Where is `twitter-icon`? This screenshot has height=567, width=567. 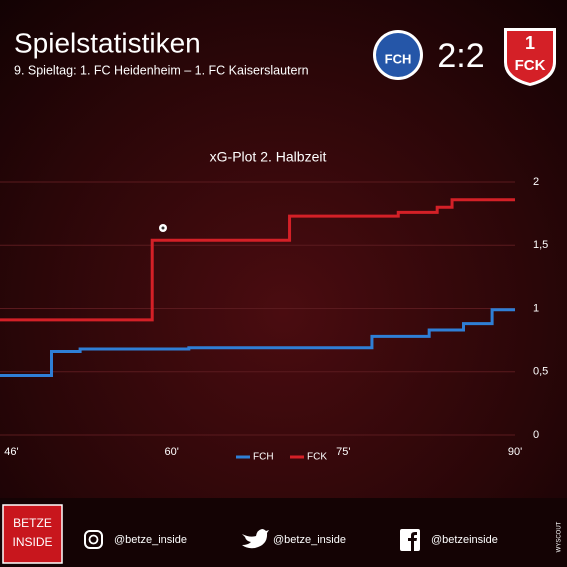
twitter-icon is located at coordinates (255, 539).